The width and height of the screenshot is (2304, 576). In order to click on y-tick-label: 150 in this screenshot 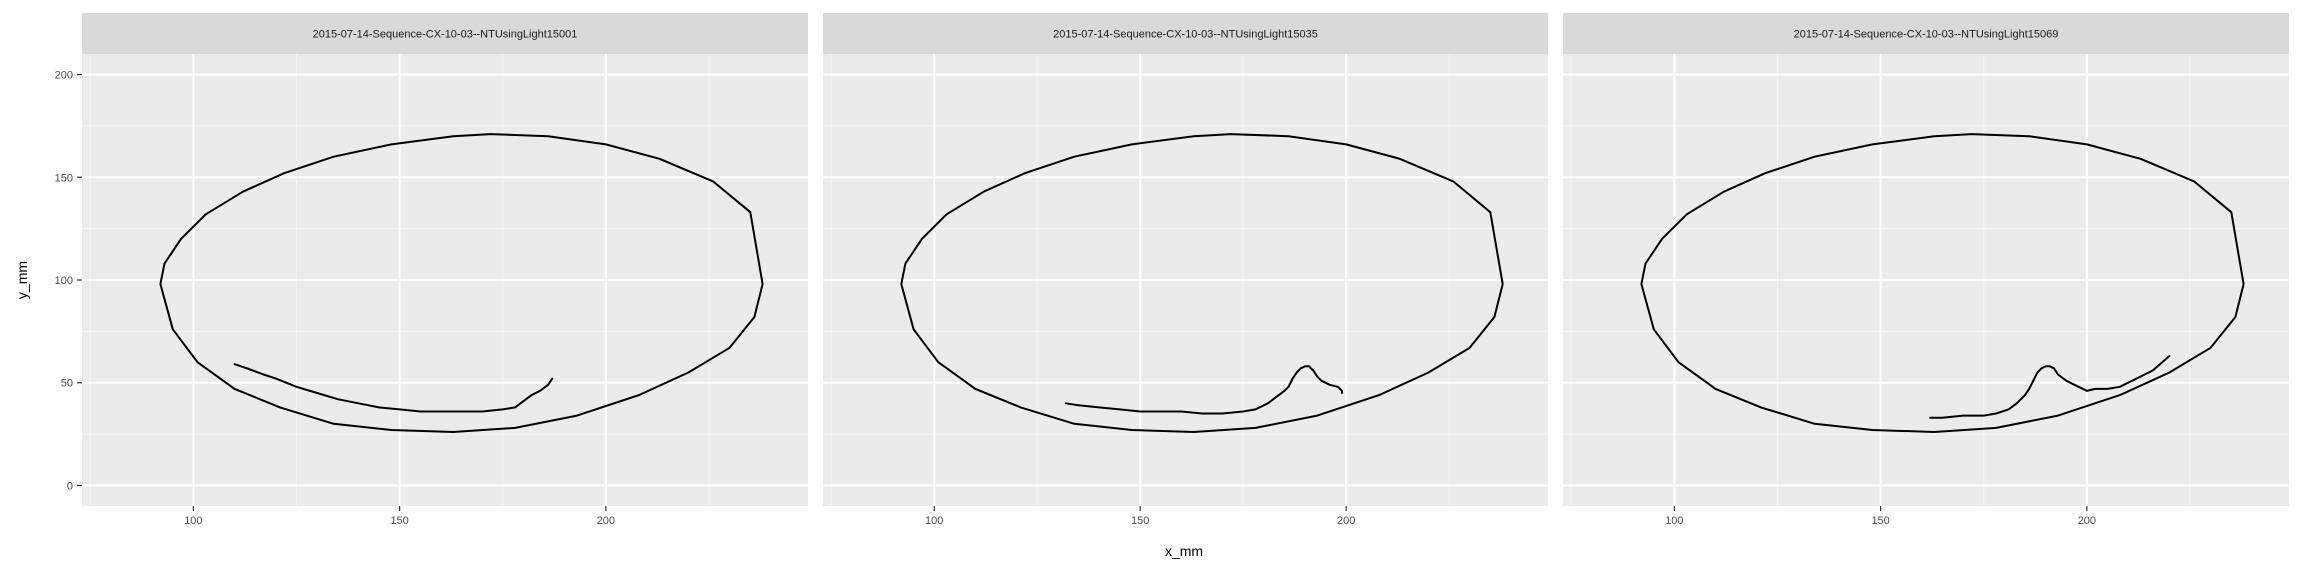, I will do `click(64, 178)`.